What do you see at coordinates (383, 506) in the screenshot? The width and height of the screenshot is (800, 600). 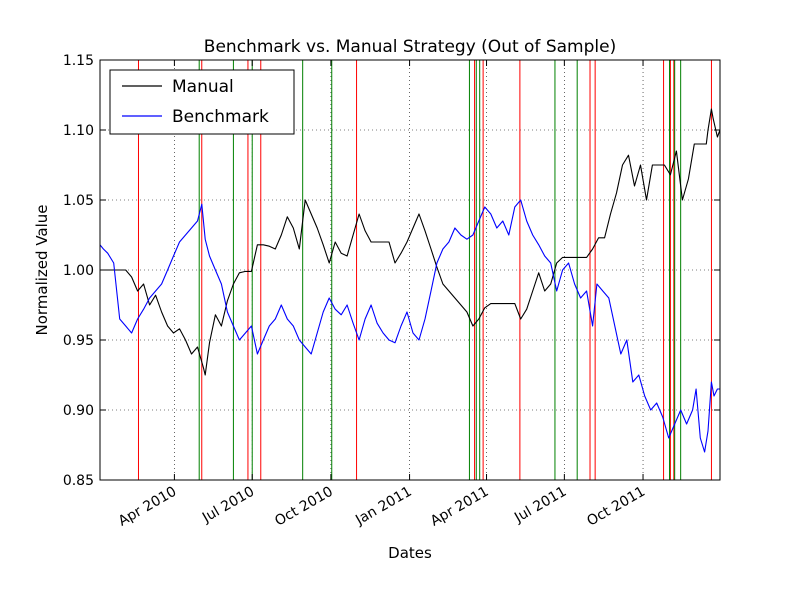 I see `x-tick-label: Jan 2011` at bounding box center [383, 506].